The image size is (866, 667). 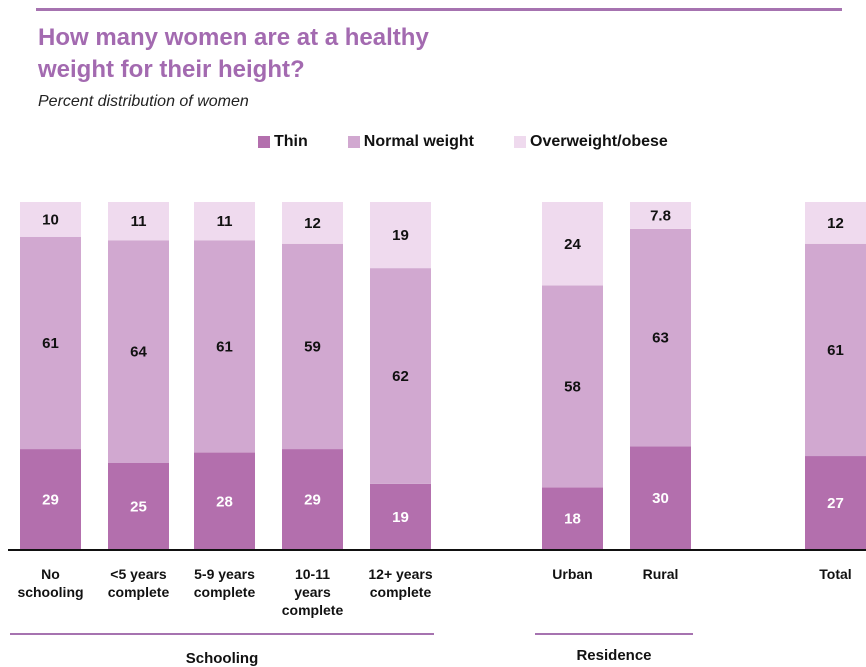 I want to click on bar-overweight-obese-rural, so click(x=660, y=215).